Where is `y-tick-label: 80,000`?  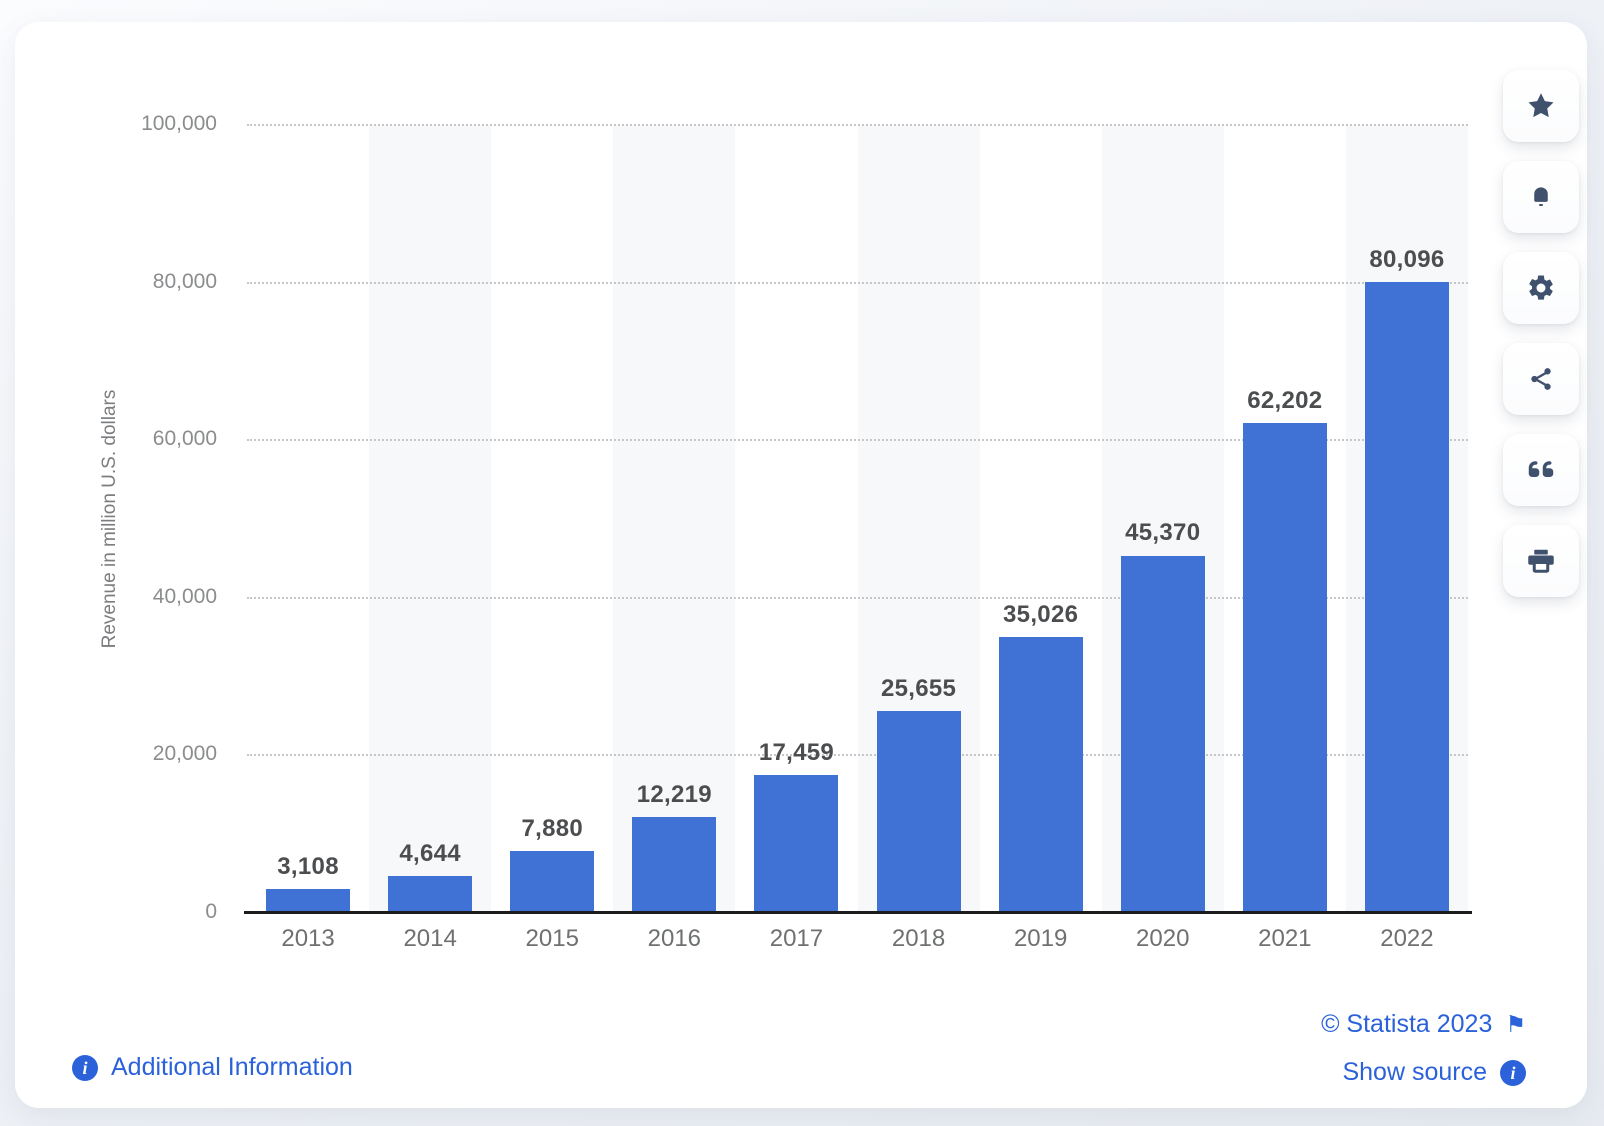 y-tick-label: 80,000 is located at coordinates (184, 281).